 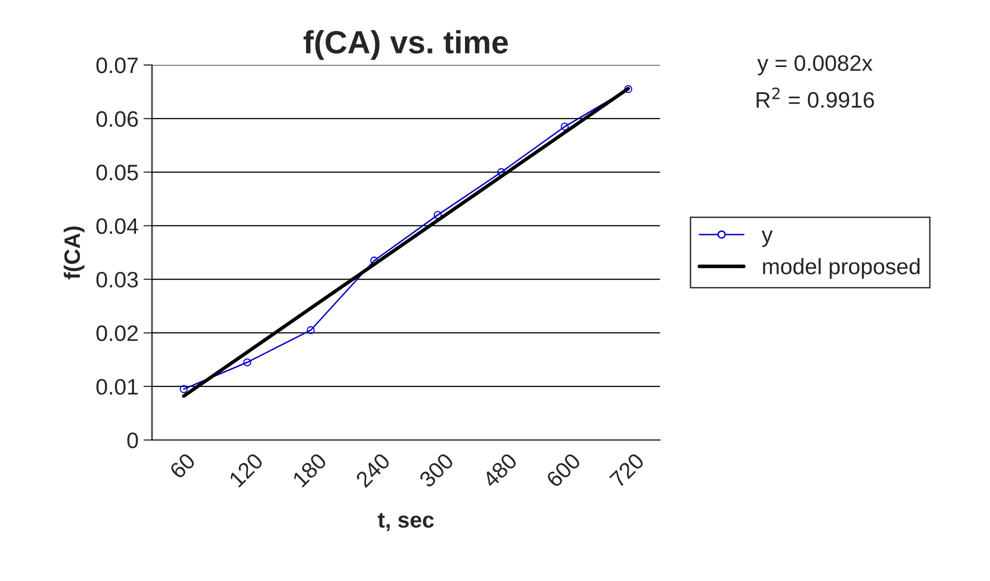 What do you see at coordinates (373, 470) in the screenshot?
I see `x-tick-label: 240` at bounding box center [373, 470].